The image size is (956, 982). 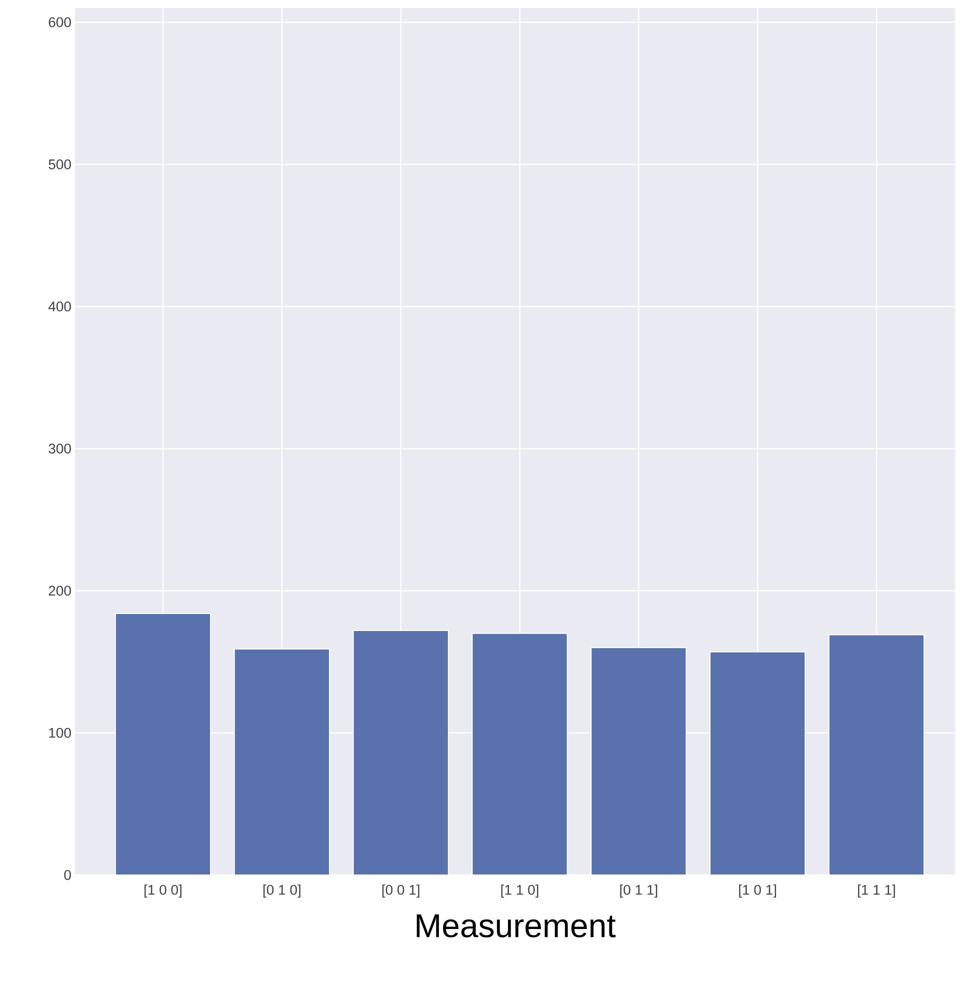 What do you see at coordinates (401, 891) in the screenshot?
I see `x-tick-label: [0 0 1]` at bounding box center [401, 891].